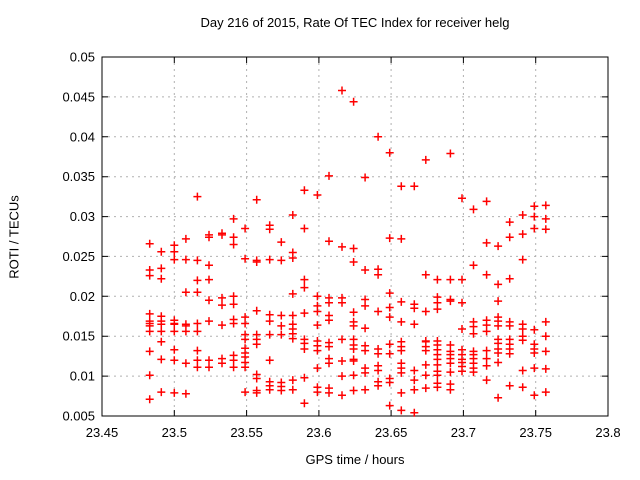 The height and width of the screenshot is (480, 640). I want to click on x-tick-label: 23.75, so click(535, 432).